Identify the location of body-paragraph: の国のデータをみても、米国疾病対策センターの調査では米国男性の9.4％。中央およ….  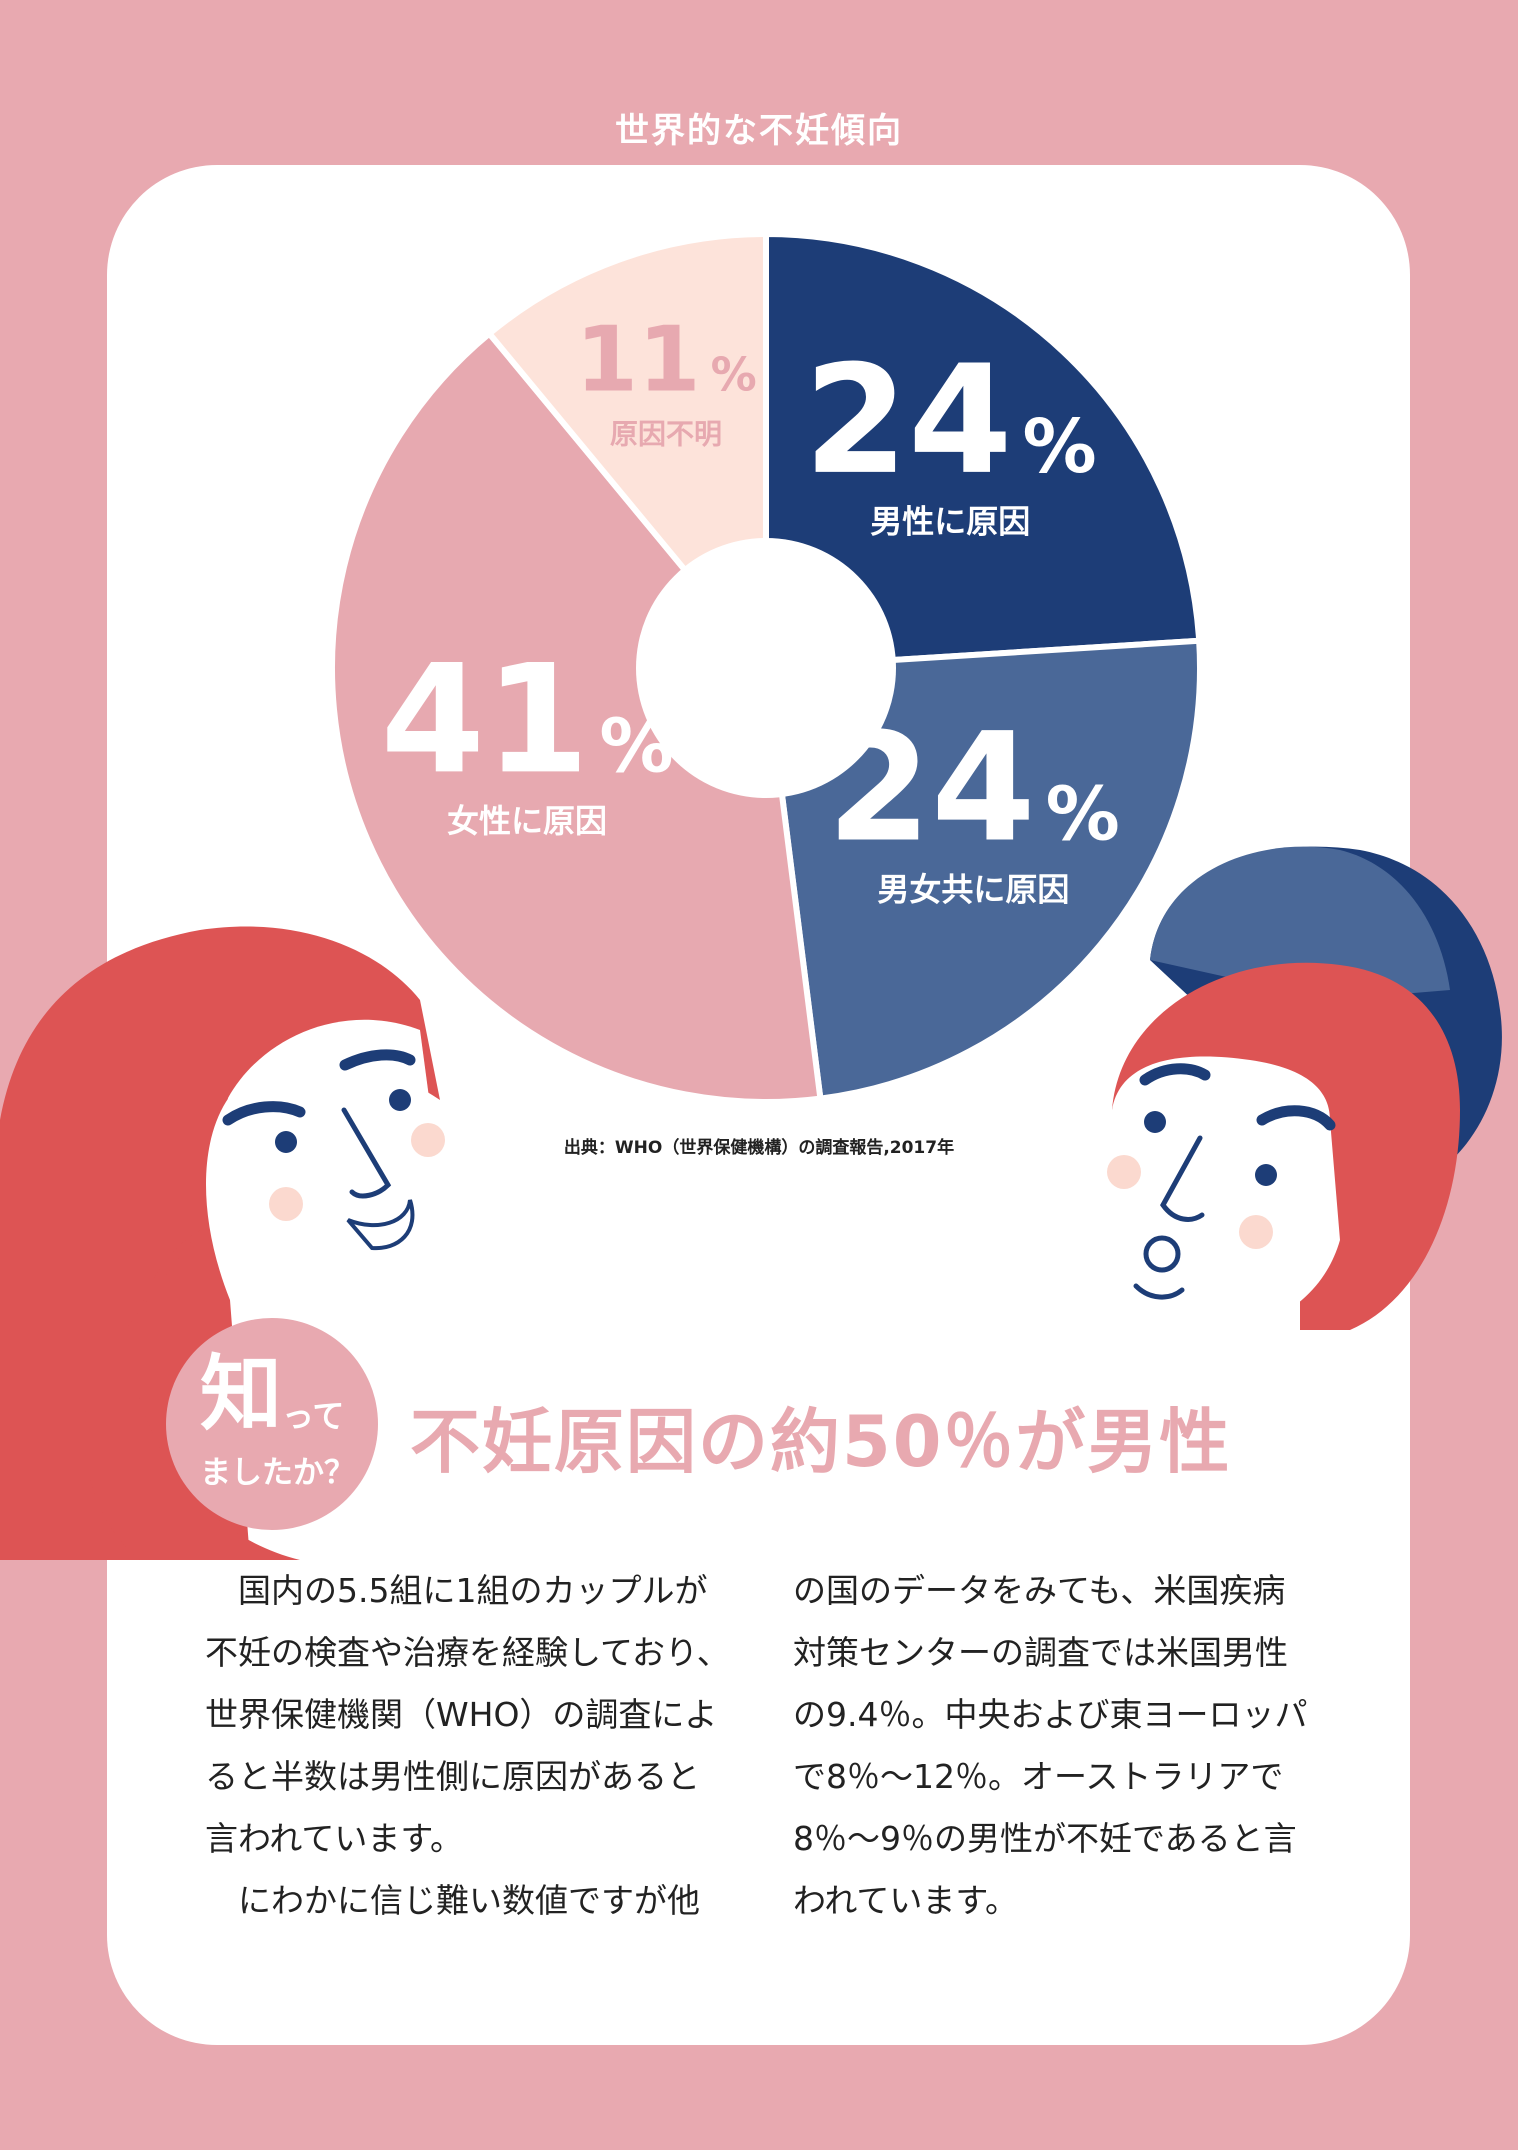
(1050, 1745).